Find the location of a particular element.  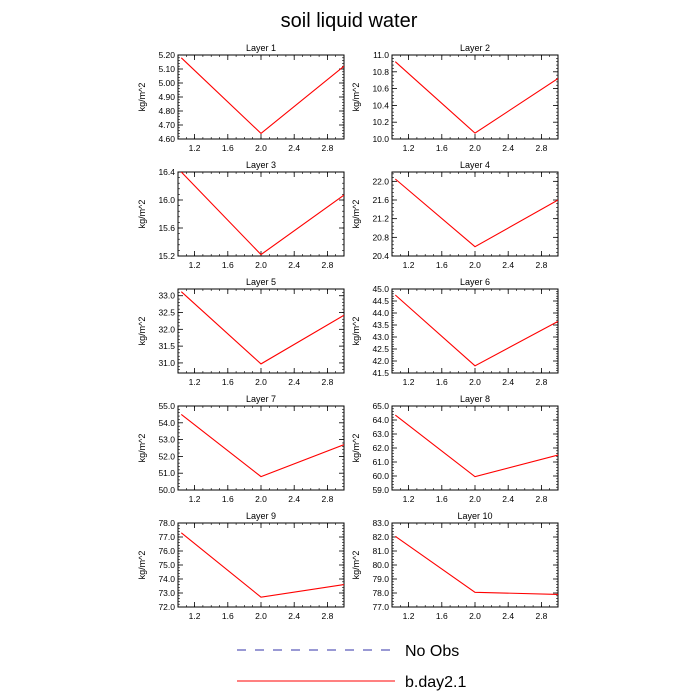

y-tick-label: 72.0 is located at coordinates (166, 607).